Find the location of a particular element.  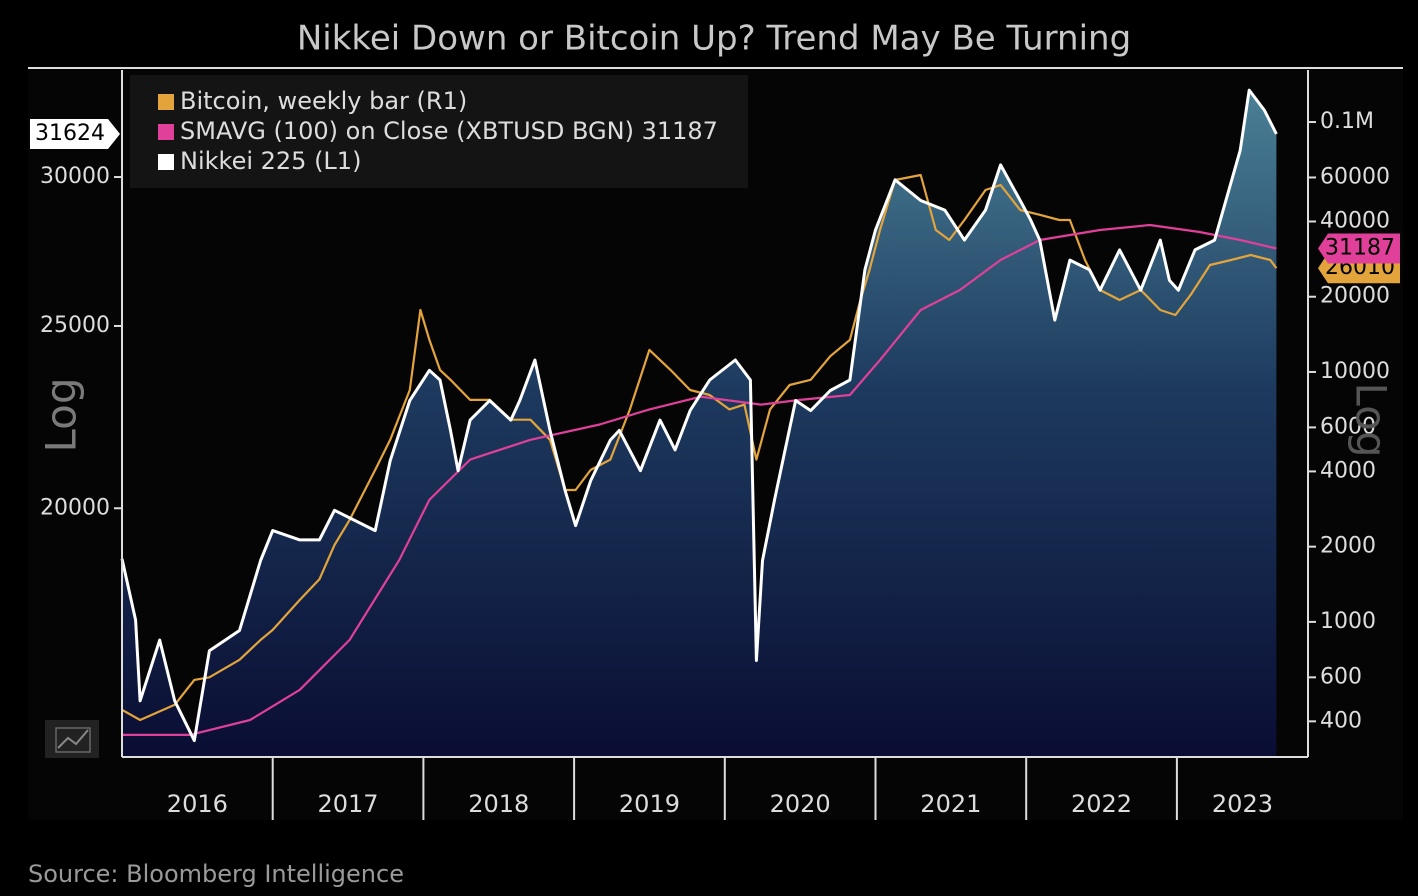

y2-tick-label: 0.1M is located at coordinates (1347, 121).